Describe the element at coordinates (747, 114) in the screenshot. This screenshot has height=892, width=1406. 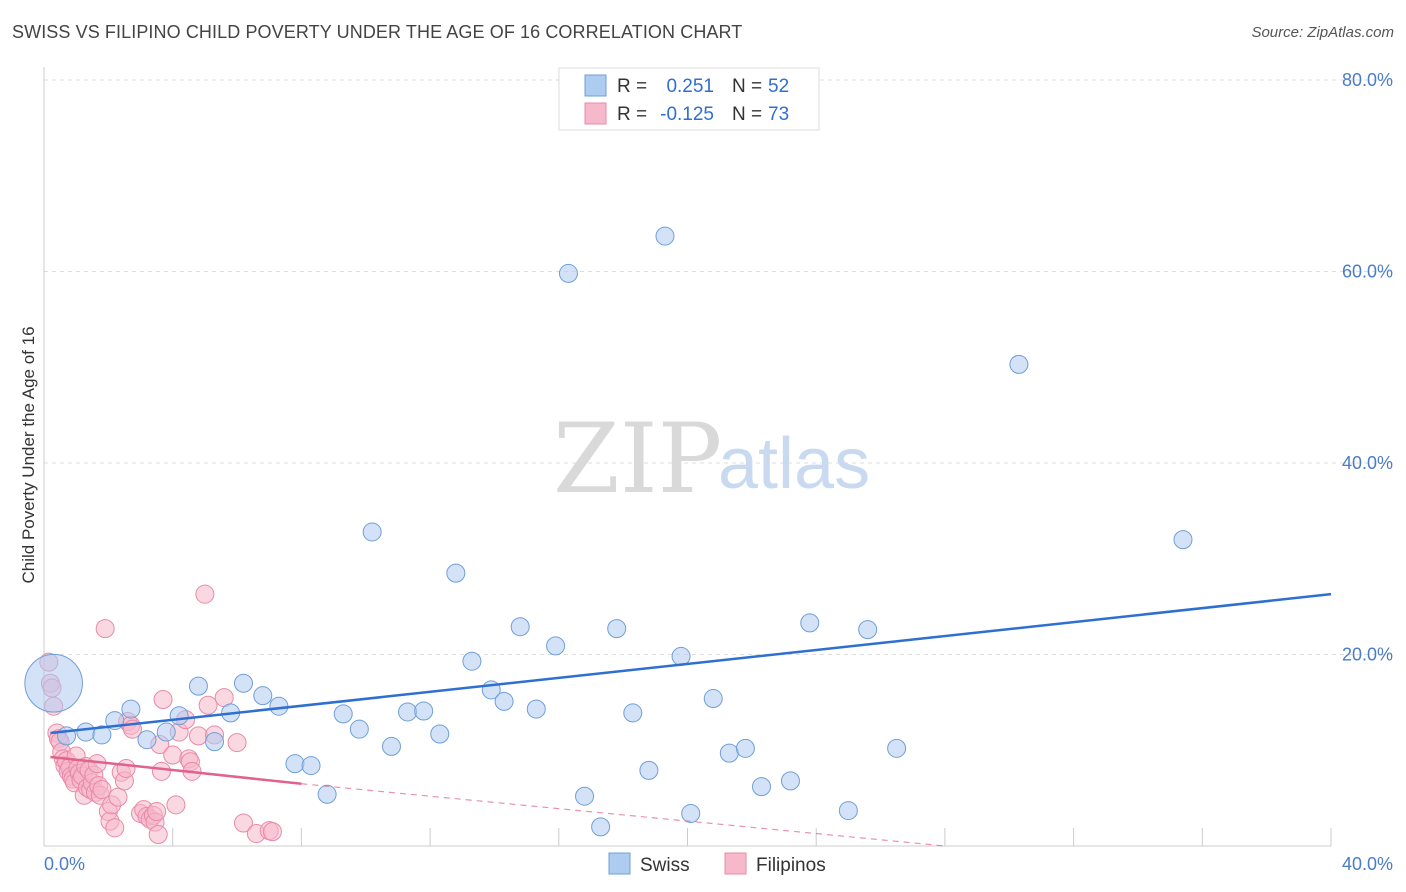
I see `legend-filipinos-n-label: N =` at that location.